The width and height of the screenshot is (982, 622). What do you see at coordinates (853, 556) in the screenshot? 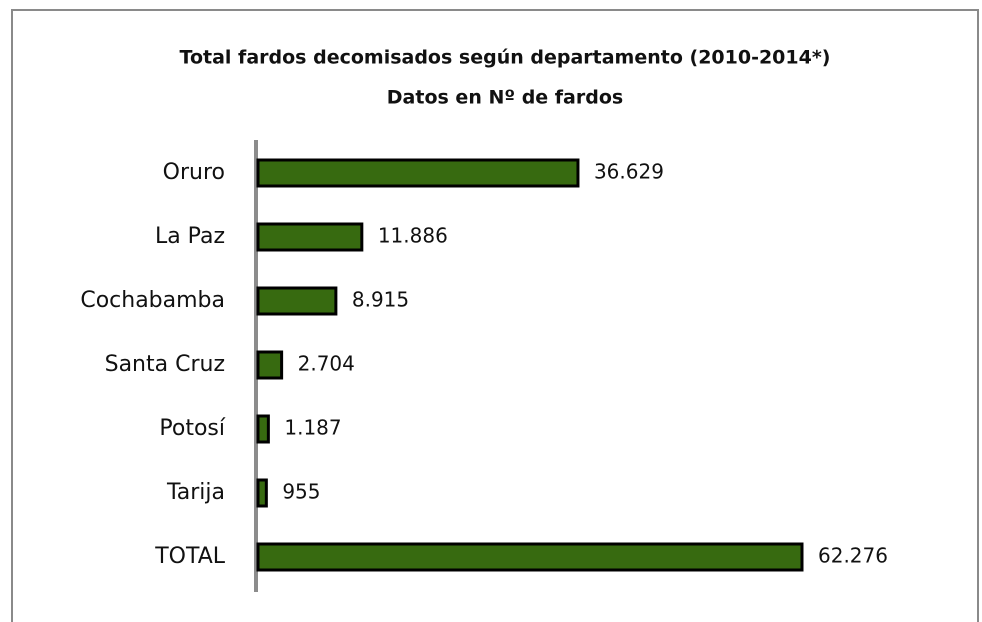
I see `value-label: 62.276` at bounding box center [853, 556].